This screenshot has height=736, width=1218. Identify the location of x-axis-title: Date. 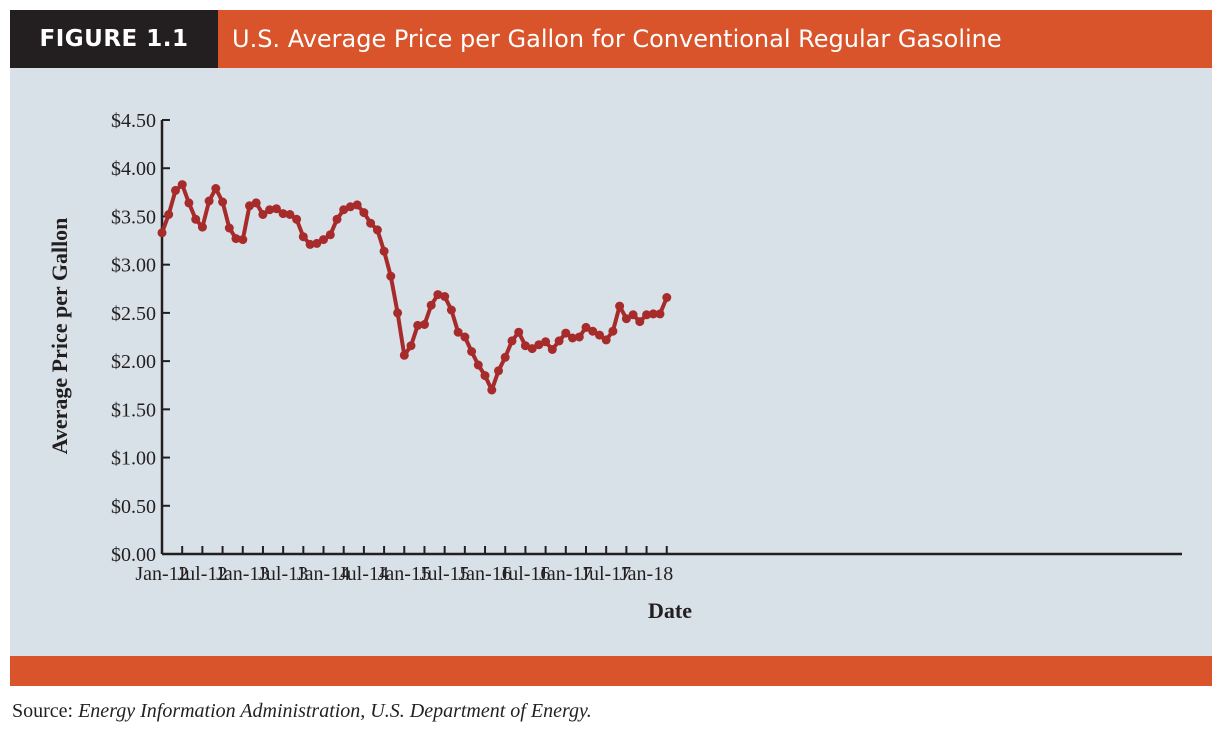
(670, 610).